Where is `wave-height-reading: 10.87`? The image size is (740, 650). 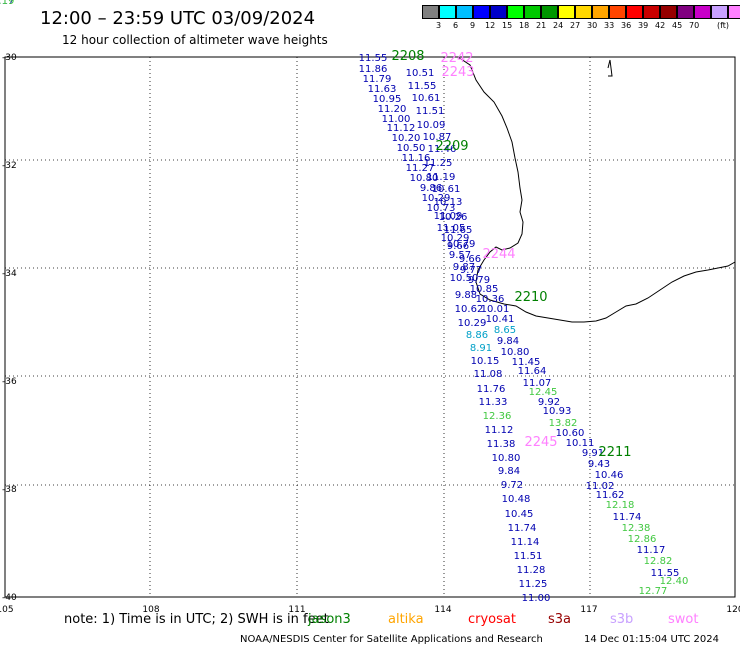
wave-height-reading: 10.87 is located at coordinates (437, 137).